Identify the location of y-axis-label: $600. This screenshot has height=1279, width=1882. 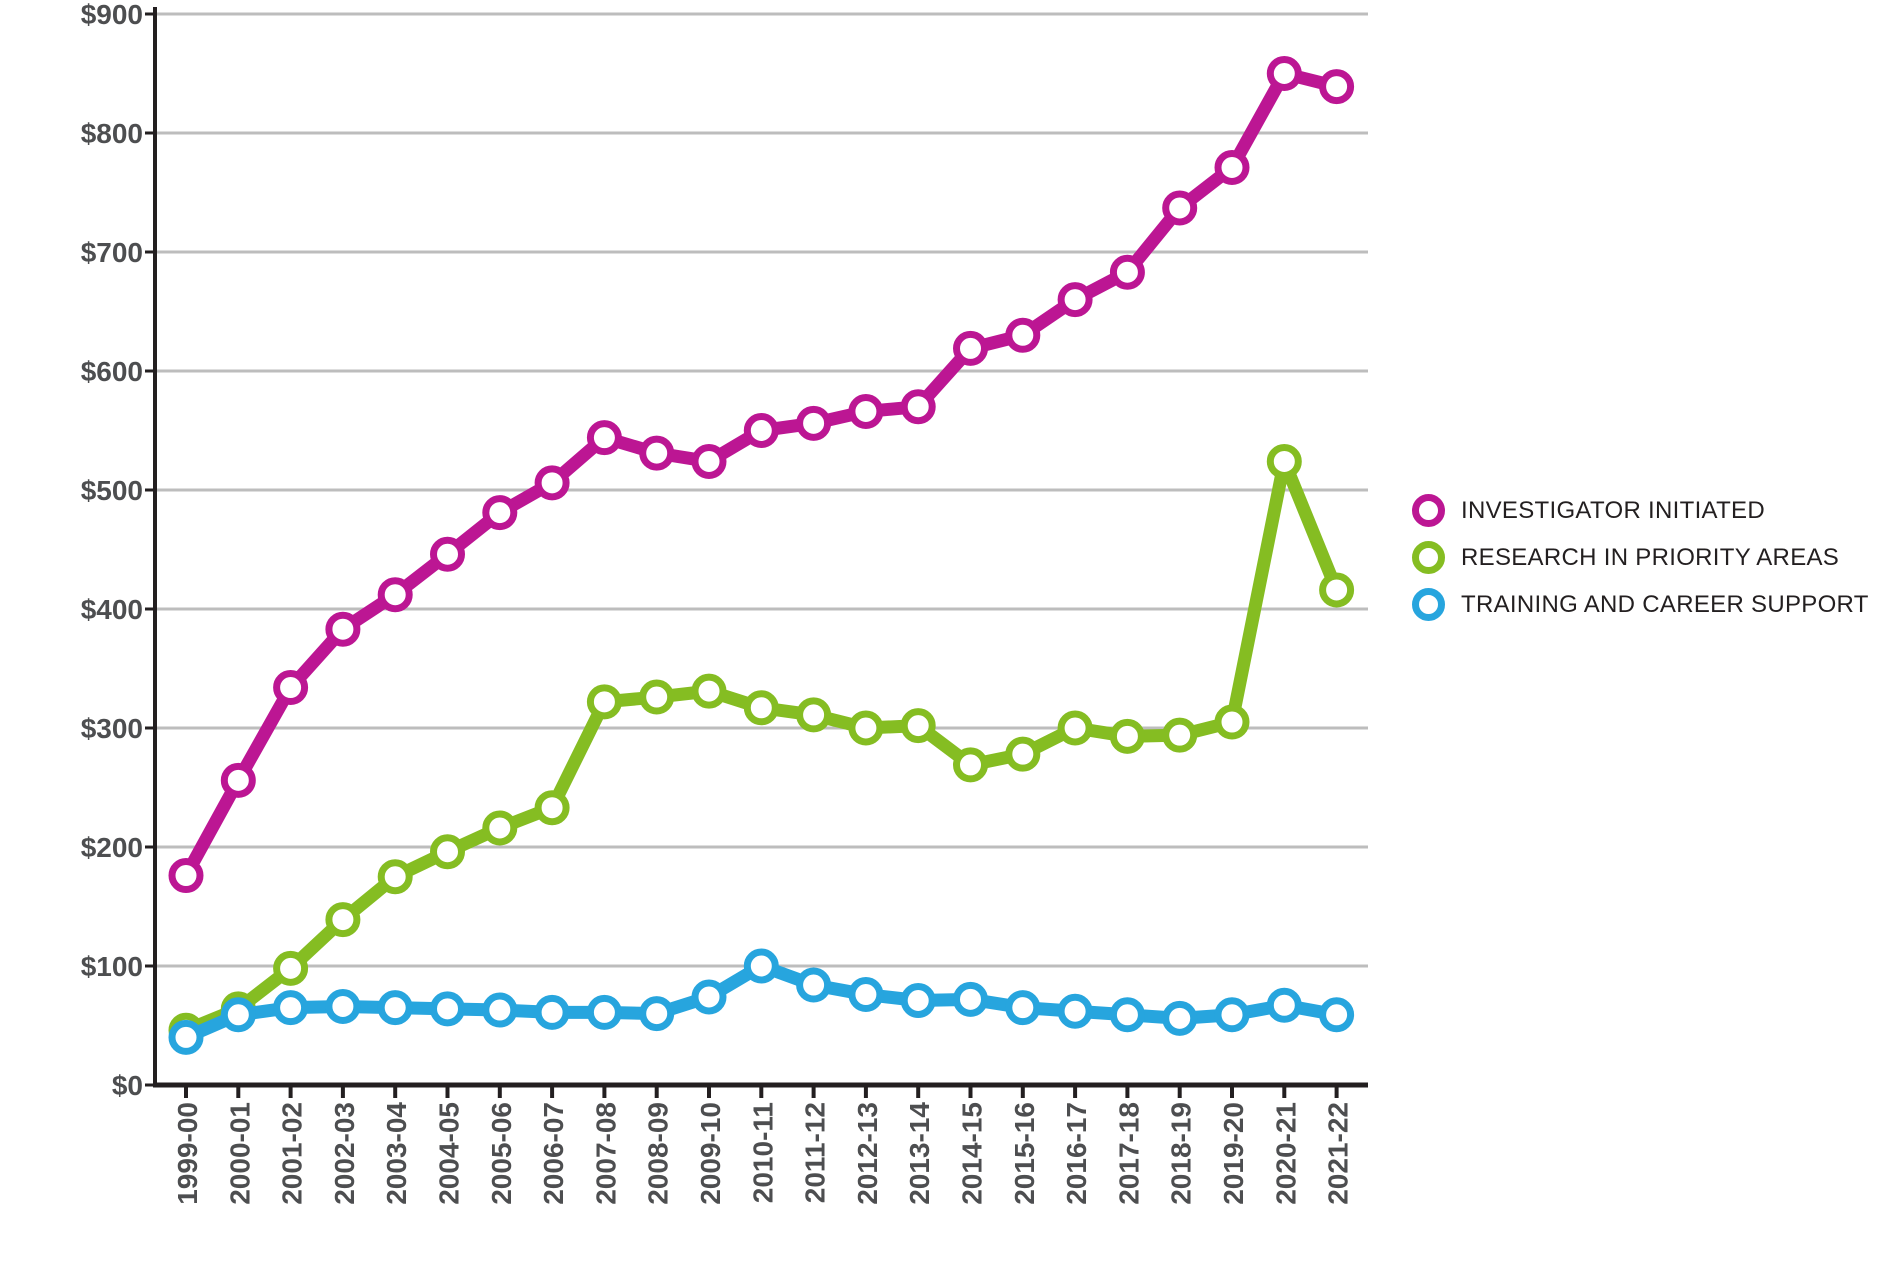
(112, 371).